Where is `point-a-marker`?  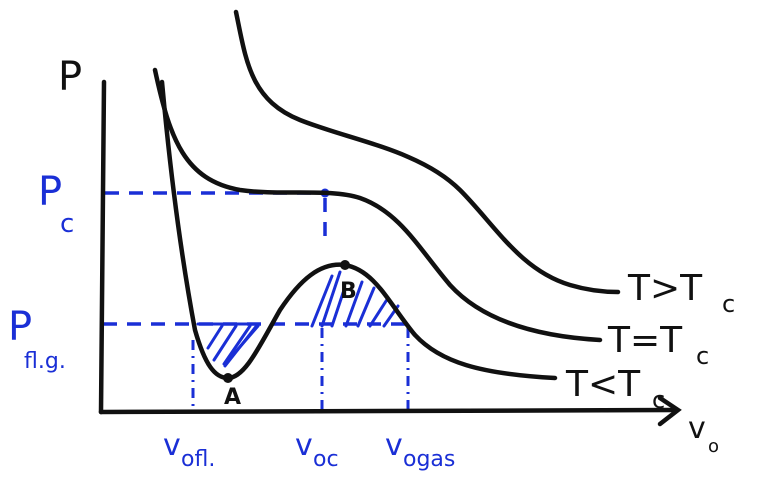 point-a-marker is located at coordinates (228, 378).